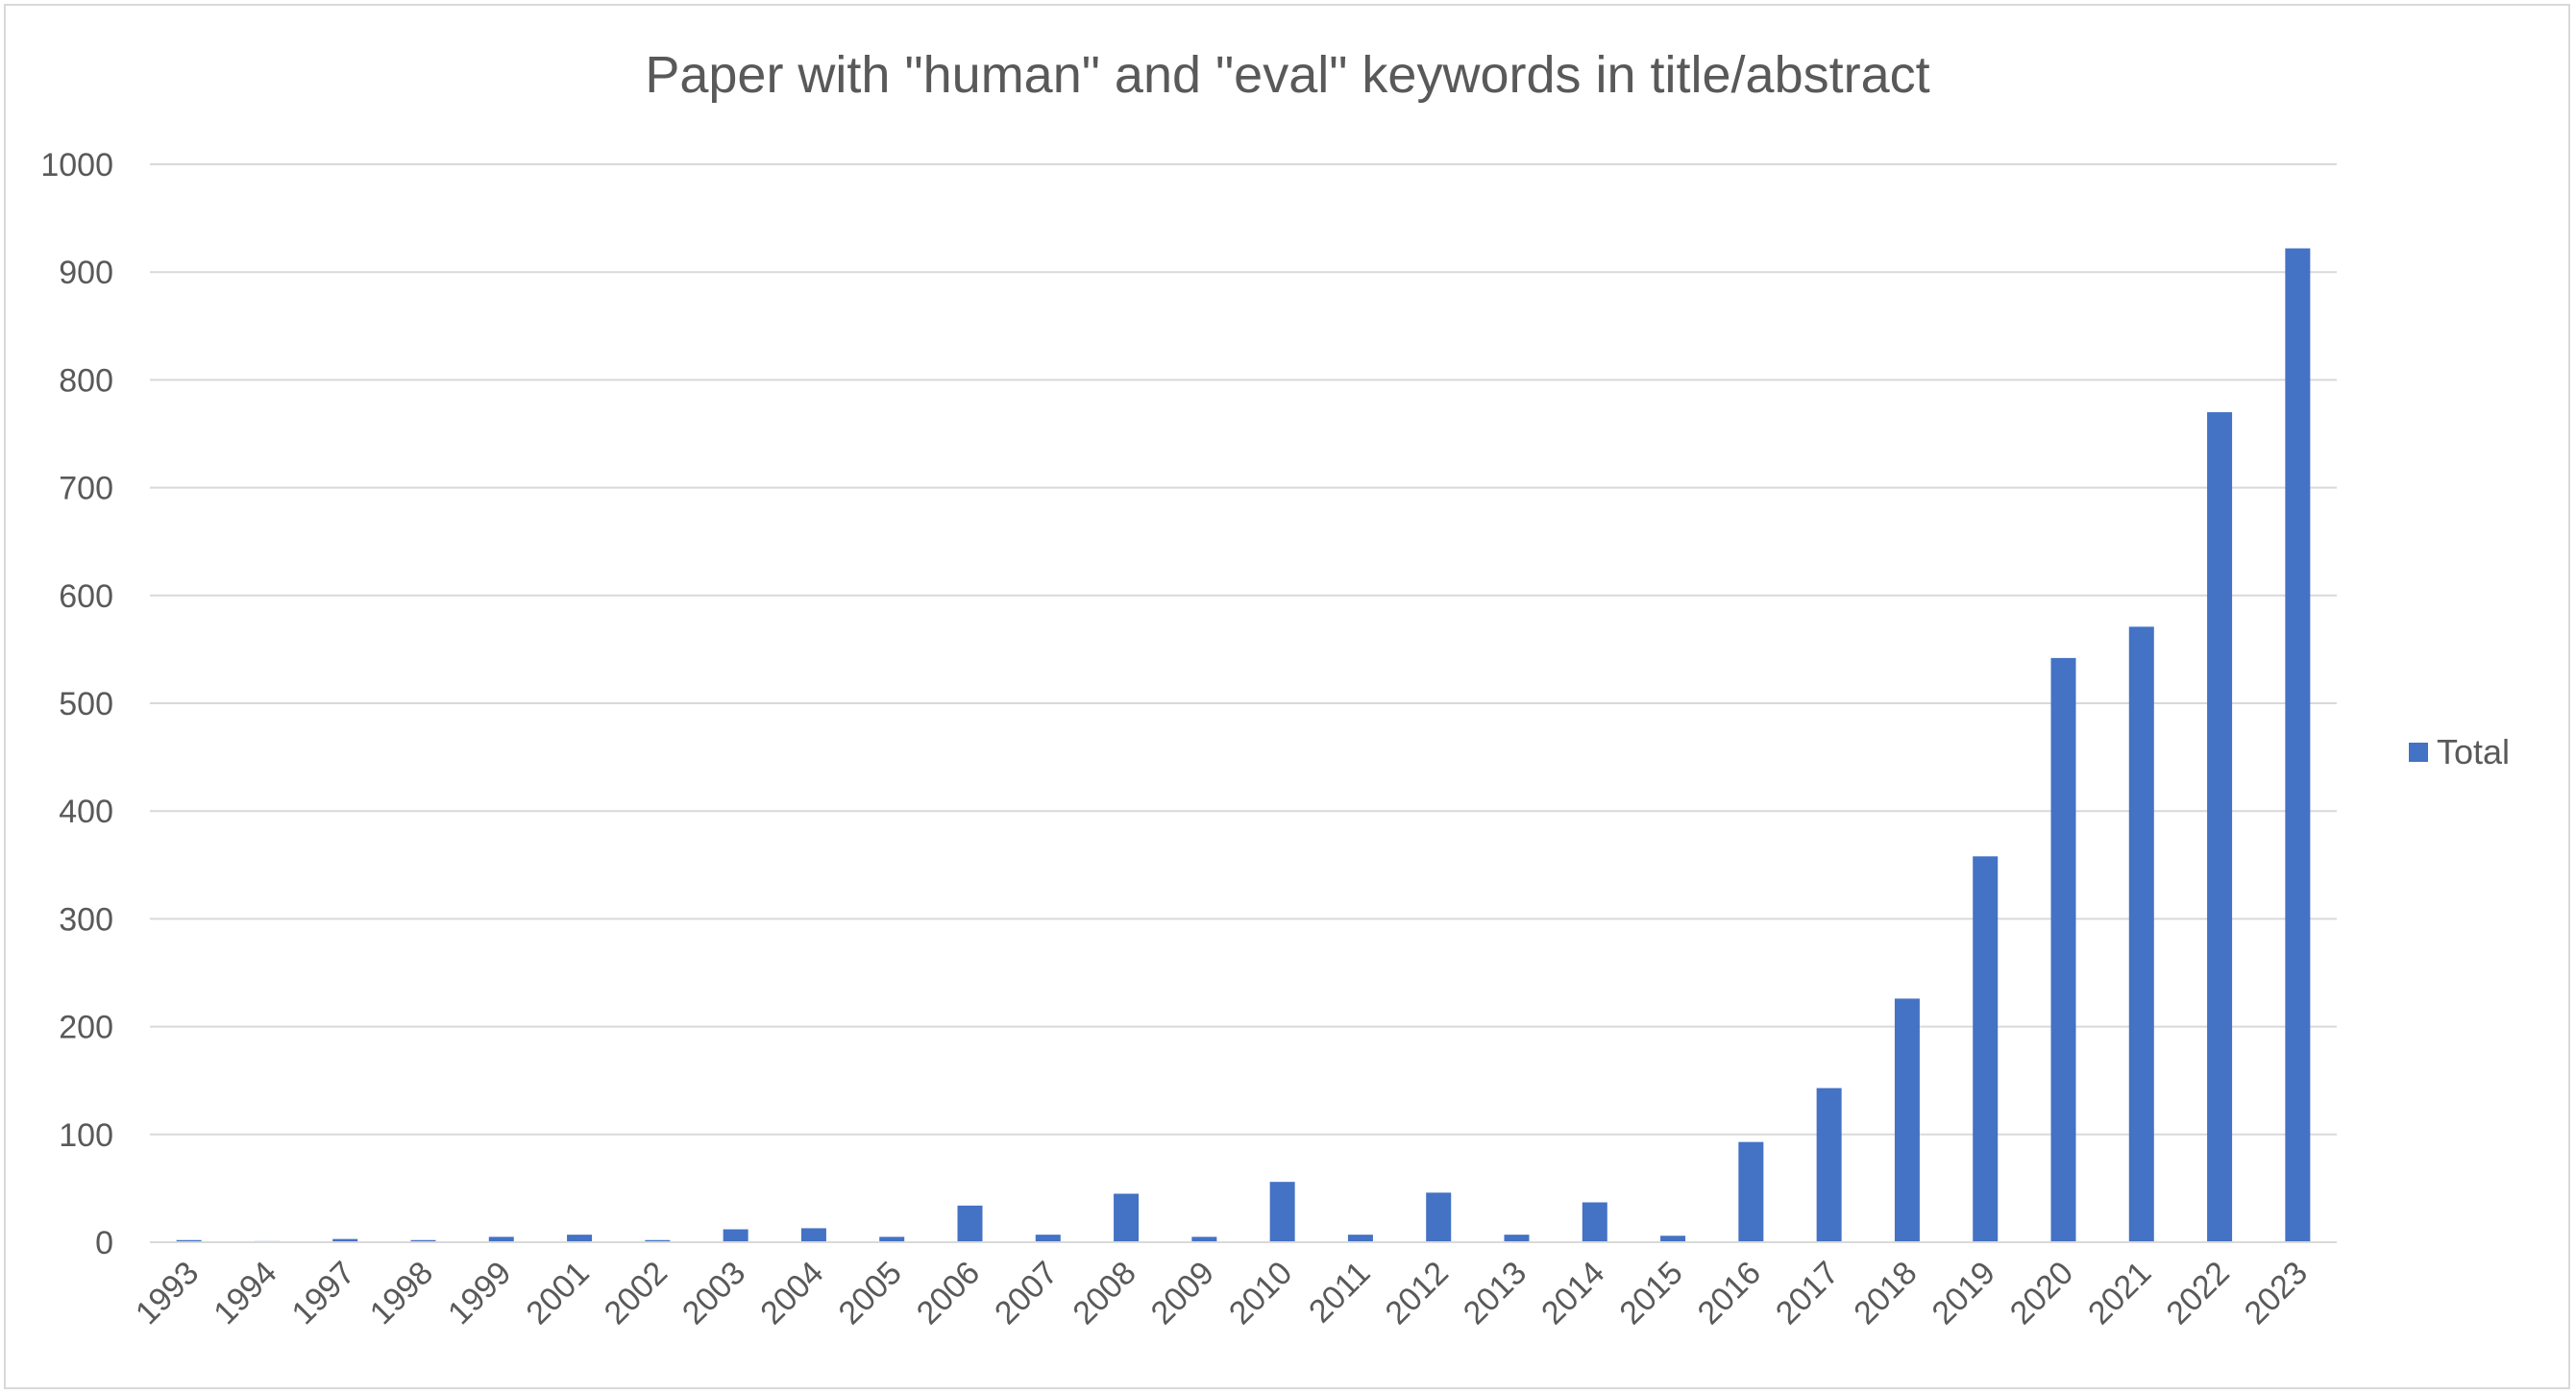  What do you see at coordinates (791, 1293) in the screenshot?
I see `x-tick-label: 2004` at bounding box center [791, 1293].